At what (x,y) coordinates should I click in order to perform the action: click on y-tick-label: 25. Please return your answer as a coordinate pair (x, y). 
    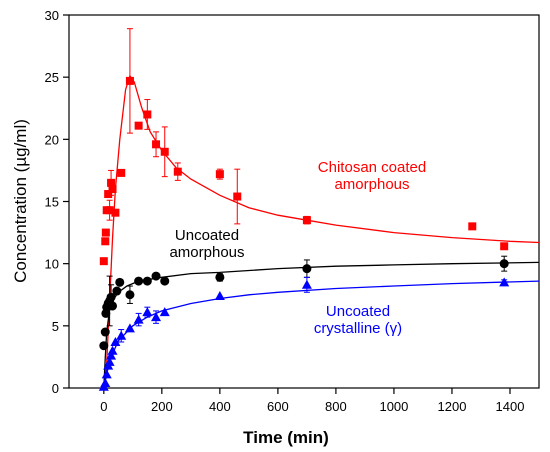
    Looking at the image, I should click on (52, 77).